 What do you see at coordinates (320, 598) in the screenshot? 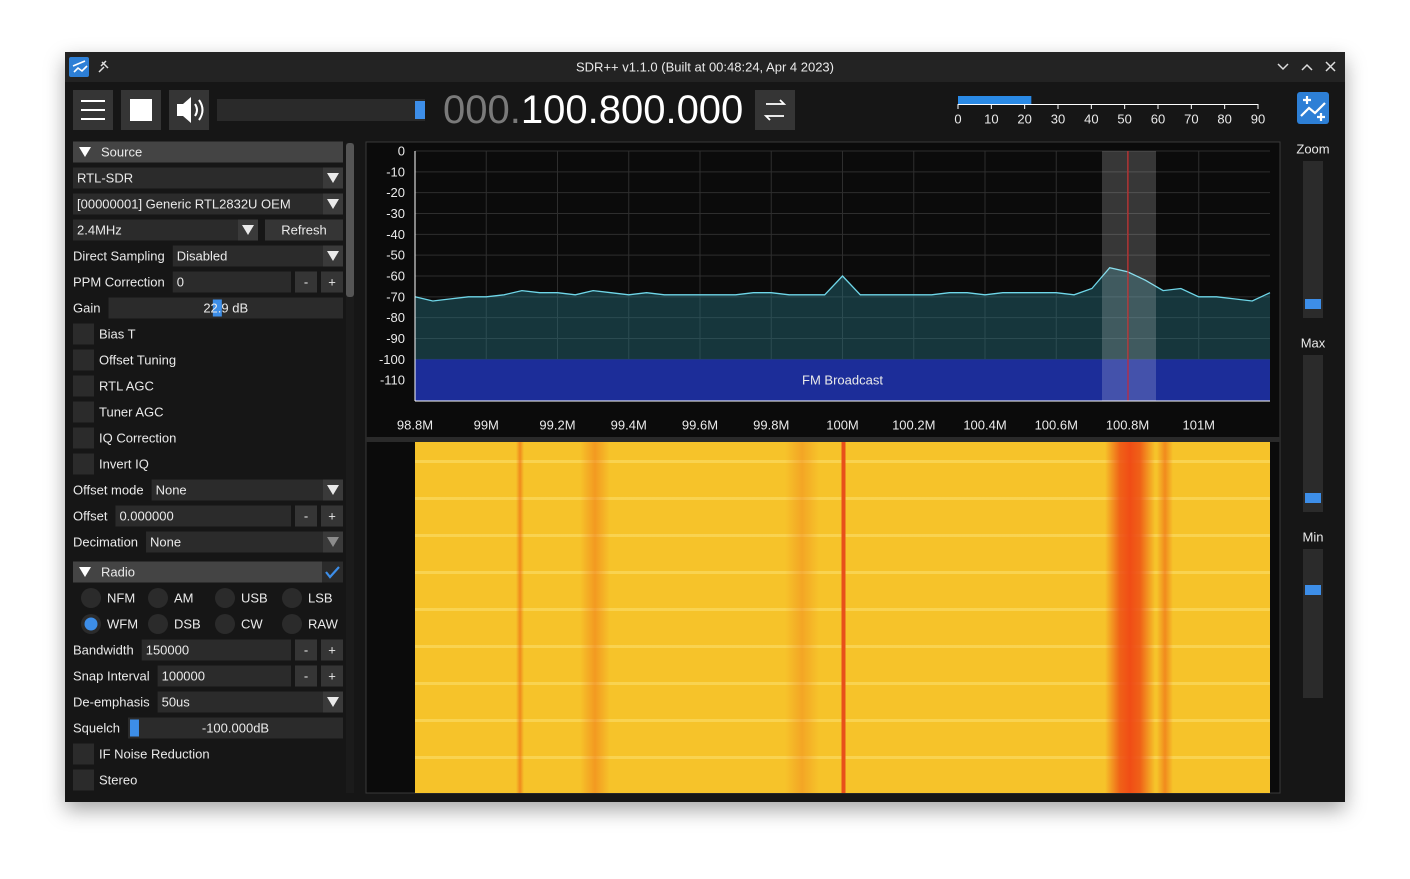
I see `radio-label: LSB` at bounding box center [320, 598].